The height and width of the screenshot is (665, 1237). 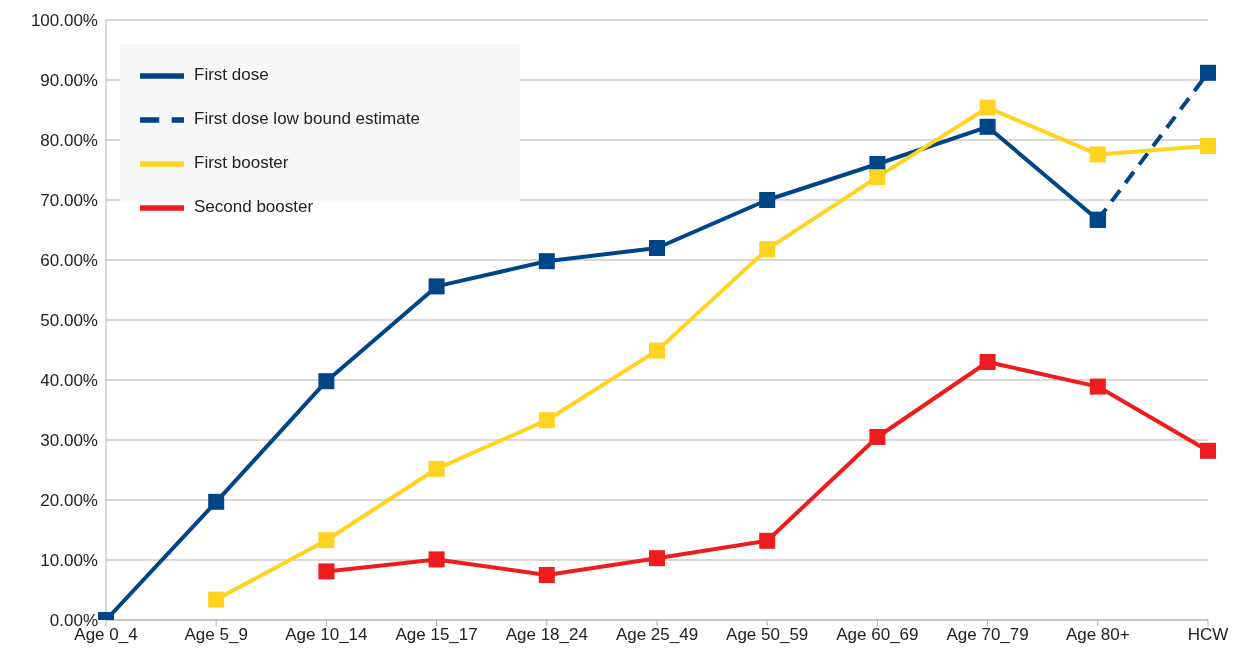 What do you see at coordinates (436, 635) in the screenshot?
I see `x-tick-label: Age 15_17` at bounding box center [436, 635].